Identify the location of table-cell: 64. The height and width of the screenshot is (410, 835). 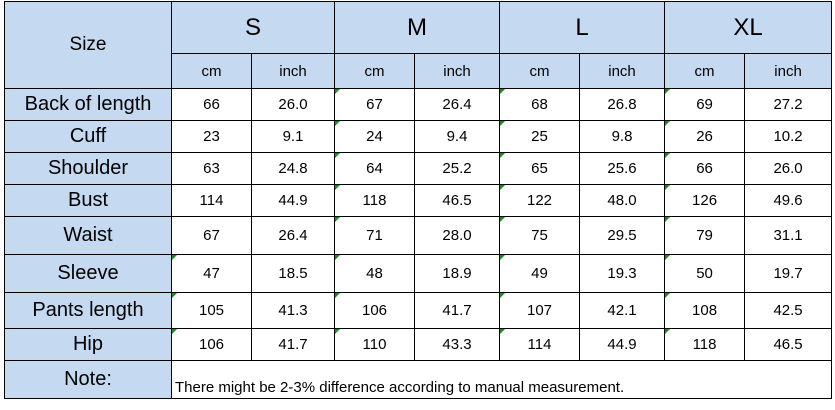
(375, 168).